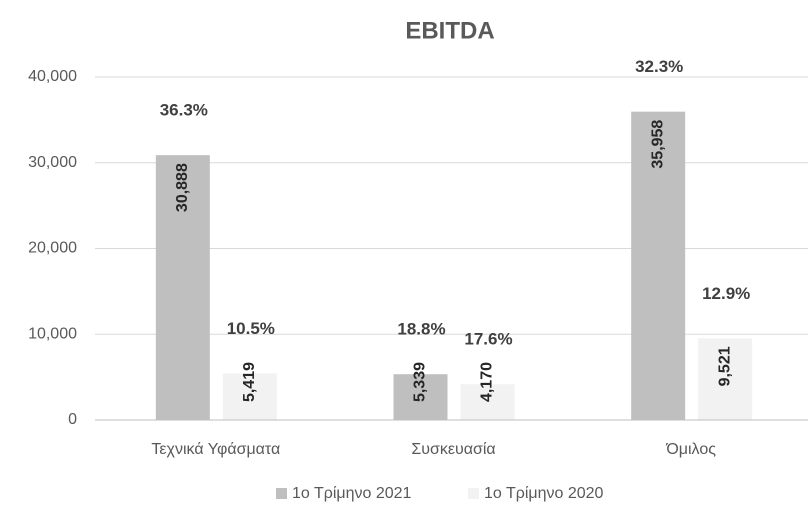 This screenshot has height=505, width=808. Describe the element at coordinates (251, 328) in the screenshot. I see `annotation: 10.5%` at that location.